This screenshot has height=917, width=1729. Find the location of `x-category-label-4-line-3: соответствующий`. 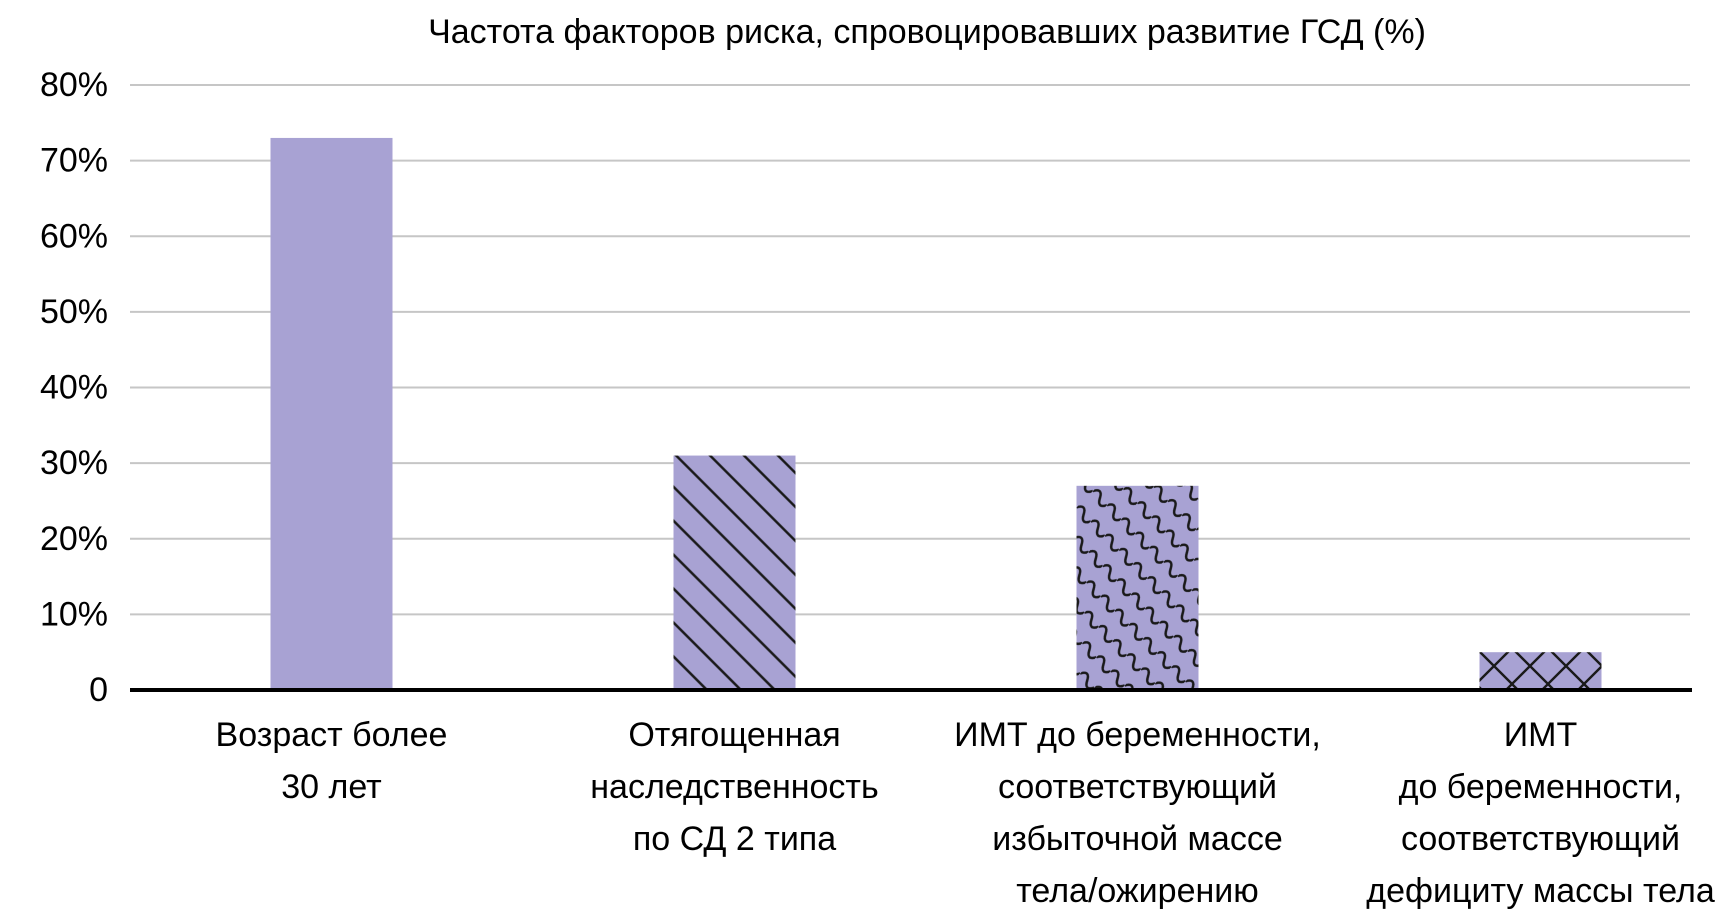

x-category-label-4-line-3: соответствующий is located at coordinates (1540, 839).